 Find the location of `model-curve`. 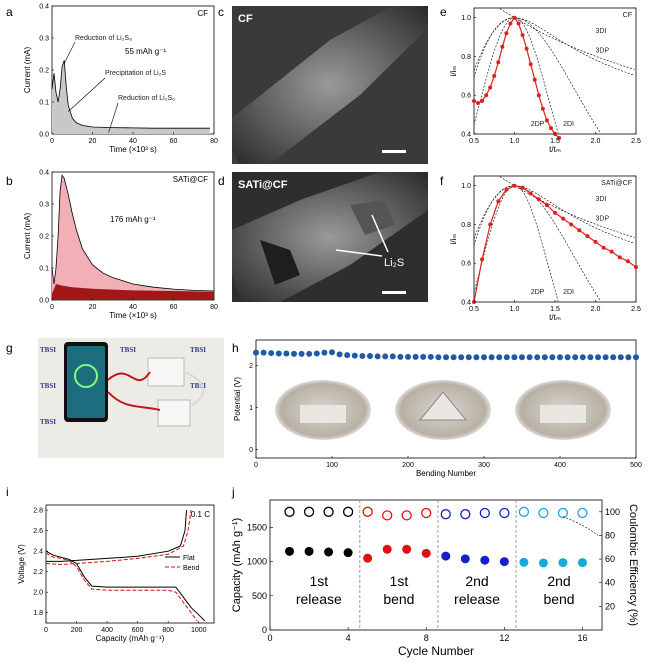

model-curve is located at coordinates (537, 243).